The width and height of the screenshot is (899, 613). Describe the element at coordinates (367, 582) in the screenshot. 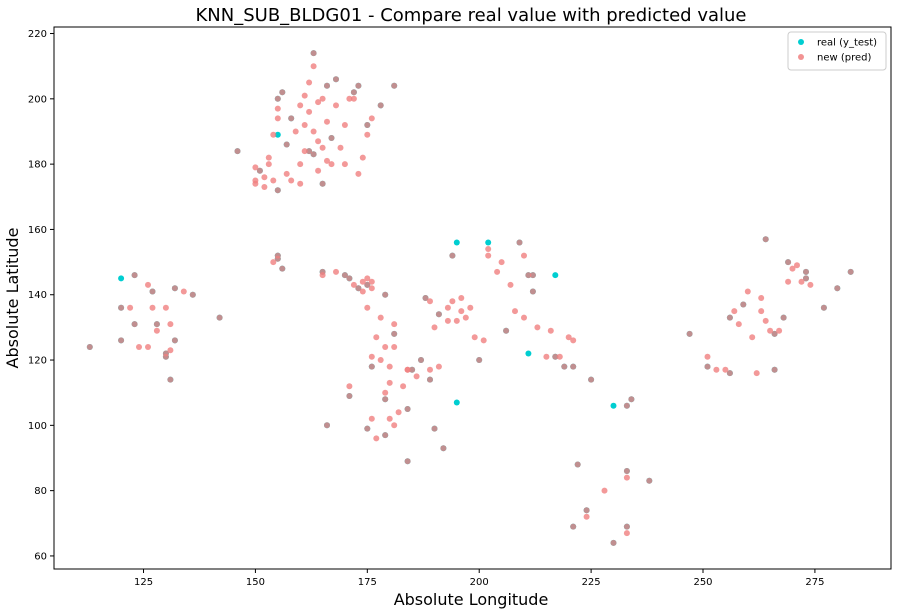

I see `x-tick-label: 175` at that location.